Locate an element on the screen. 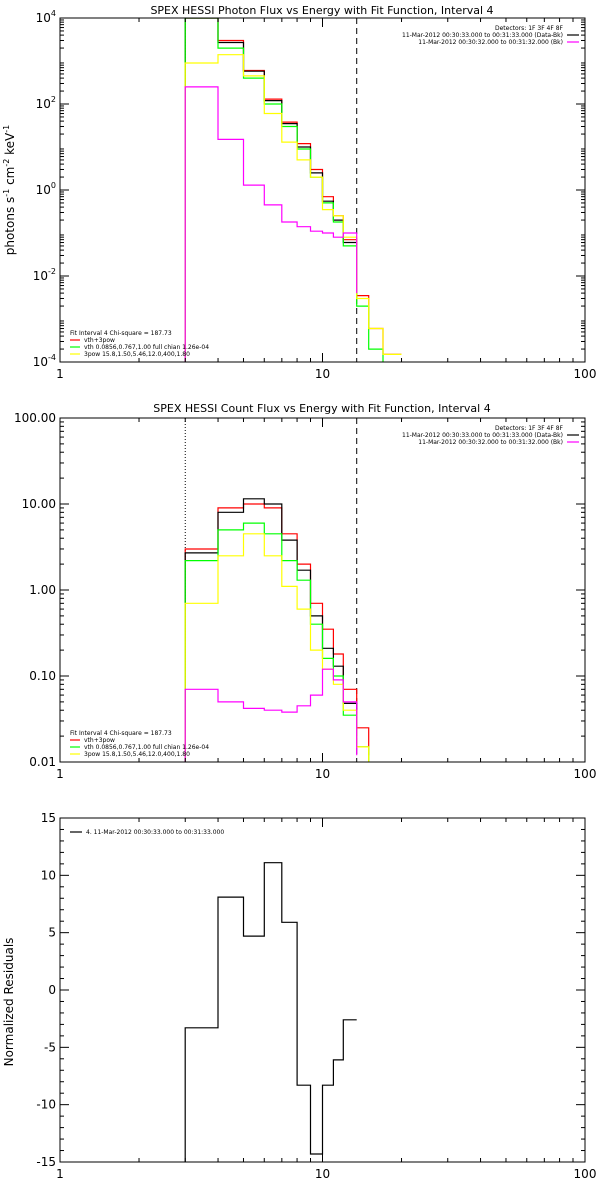 The height and width of the screenshot is (1200, 600). y-tick-label: -15 is located at coordinates (46, 1162).